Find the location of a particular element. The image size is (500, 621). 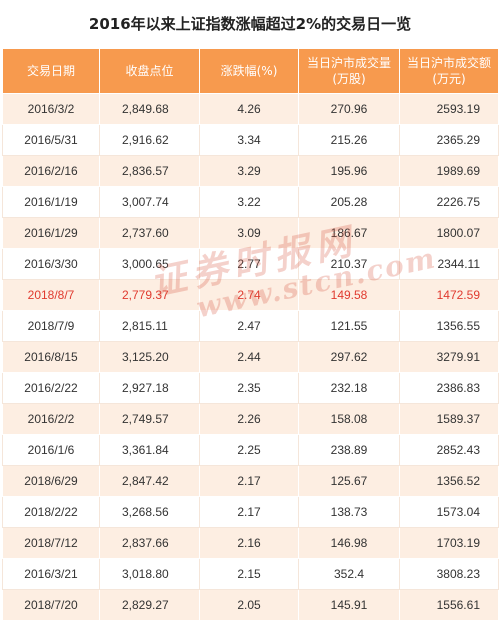

cell-volume: 149.58 is located at coordinates (349, 295).